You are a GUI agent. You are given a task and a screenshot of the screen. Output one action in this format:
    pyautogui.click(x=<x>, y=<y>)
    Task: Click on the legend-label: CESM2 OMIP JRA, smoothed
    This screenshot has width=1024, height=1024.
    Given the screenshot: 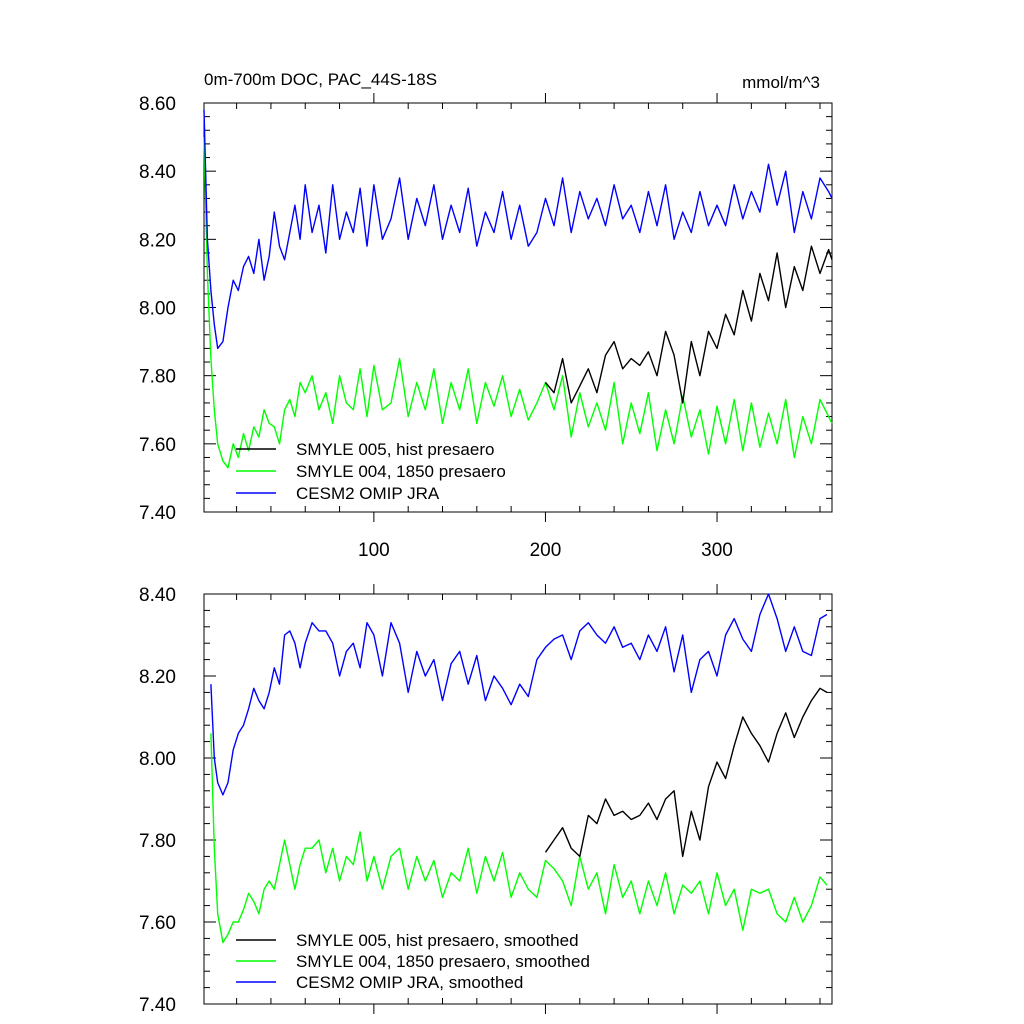 What is the action you would take?
    pyautogui.click(x=409, y=982)
    